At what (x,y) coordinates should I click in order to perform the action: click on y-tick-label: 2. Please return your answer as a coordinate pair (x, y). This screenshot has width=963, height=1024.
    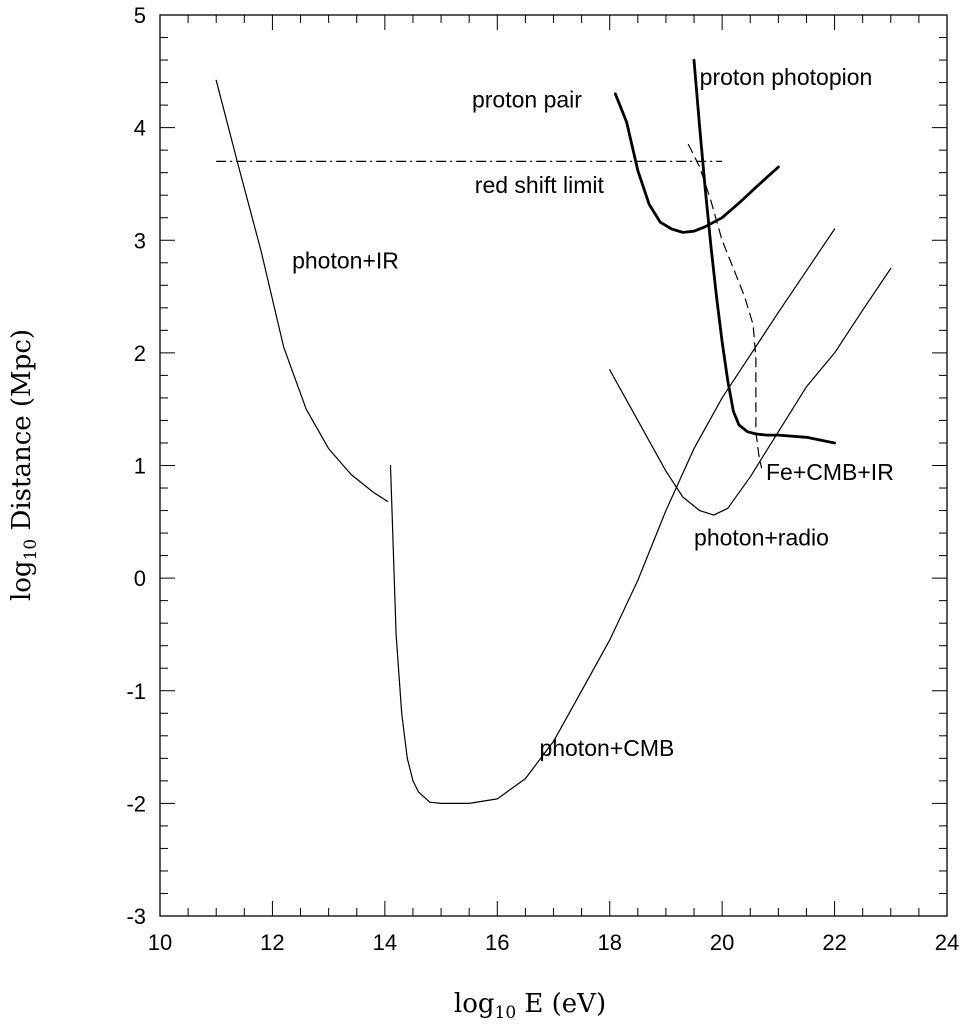
    Looking at the image, I should click on (140, 353).